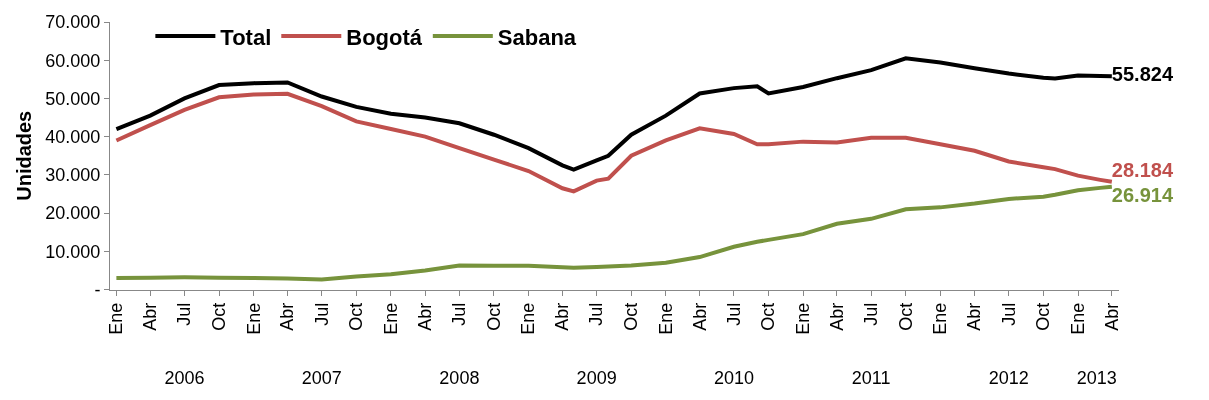 The height and width of the screenshot is (400, 1209). What do you see at coordinates (1008, 378) in the screenshot?
I see `x2-tick-label: 2012` at bounding box center [1008, 378].